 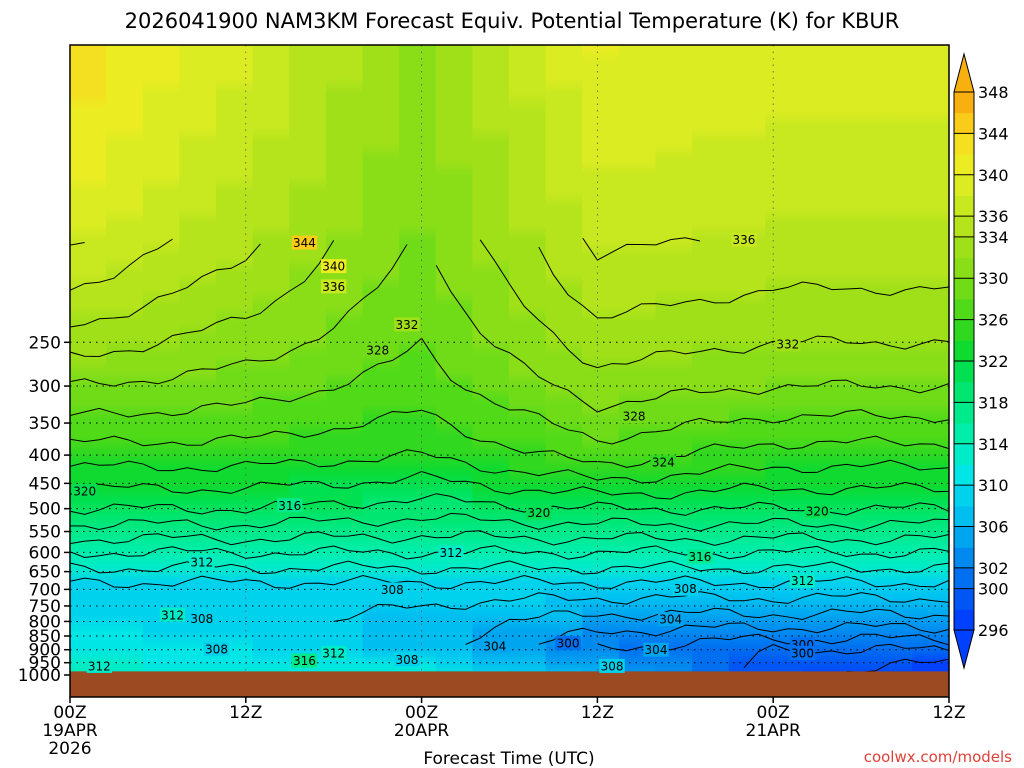 What do you see at coordinates (39, 676) in the screenshot?
I see `y-tick-label: 1000` at bounding box center [39, 676].